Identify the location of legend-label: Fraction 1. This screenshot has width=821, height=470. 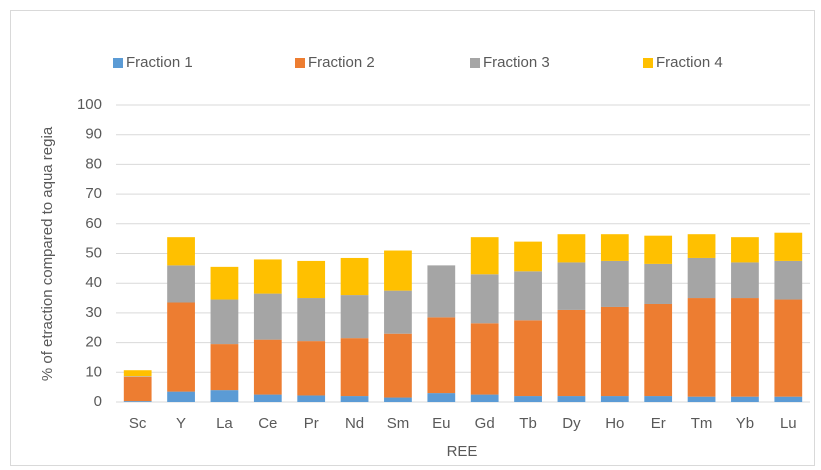
(159, 62).